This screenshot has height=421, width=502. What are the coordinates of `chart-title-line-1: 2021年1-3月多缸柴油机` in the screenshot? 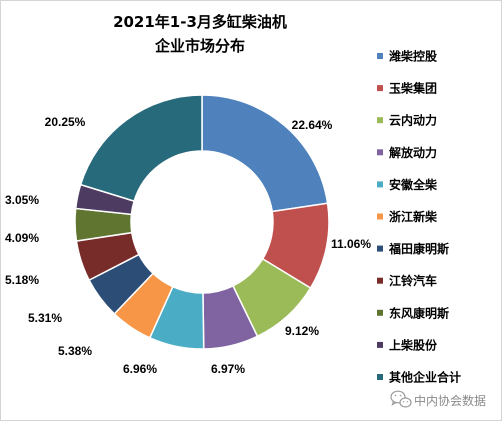 It's located at (200, 22).